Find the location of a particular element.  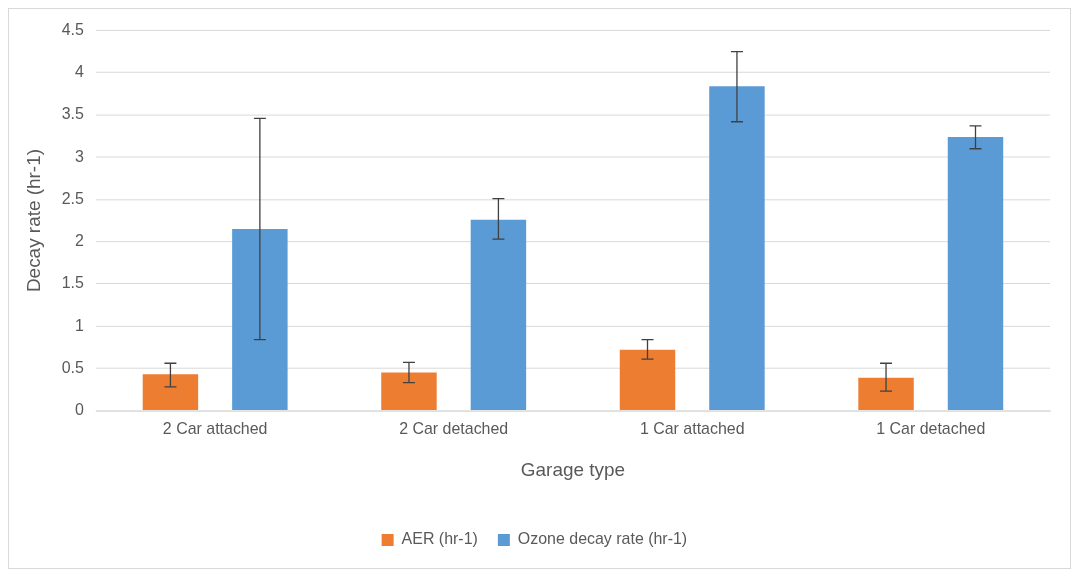

y-tick-label: 4.5 is located at coordinates (73, 29).